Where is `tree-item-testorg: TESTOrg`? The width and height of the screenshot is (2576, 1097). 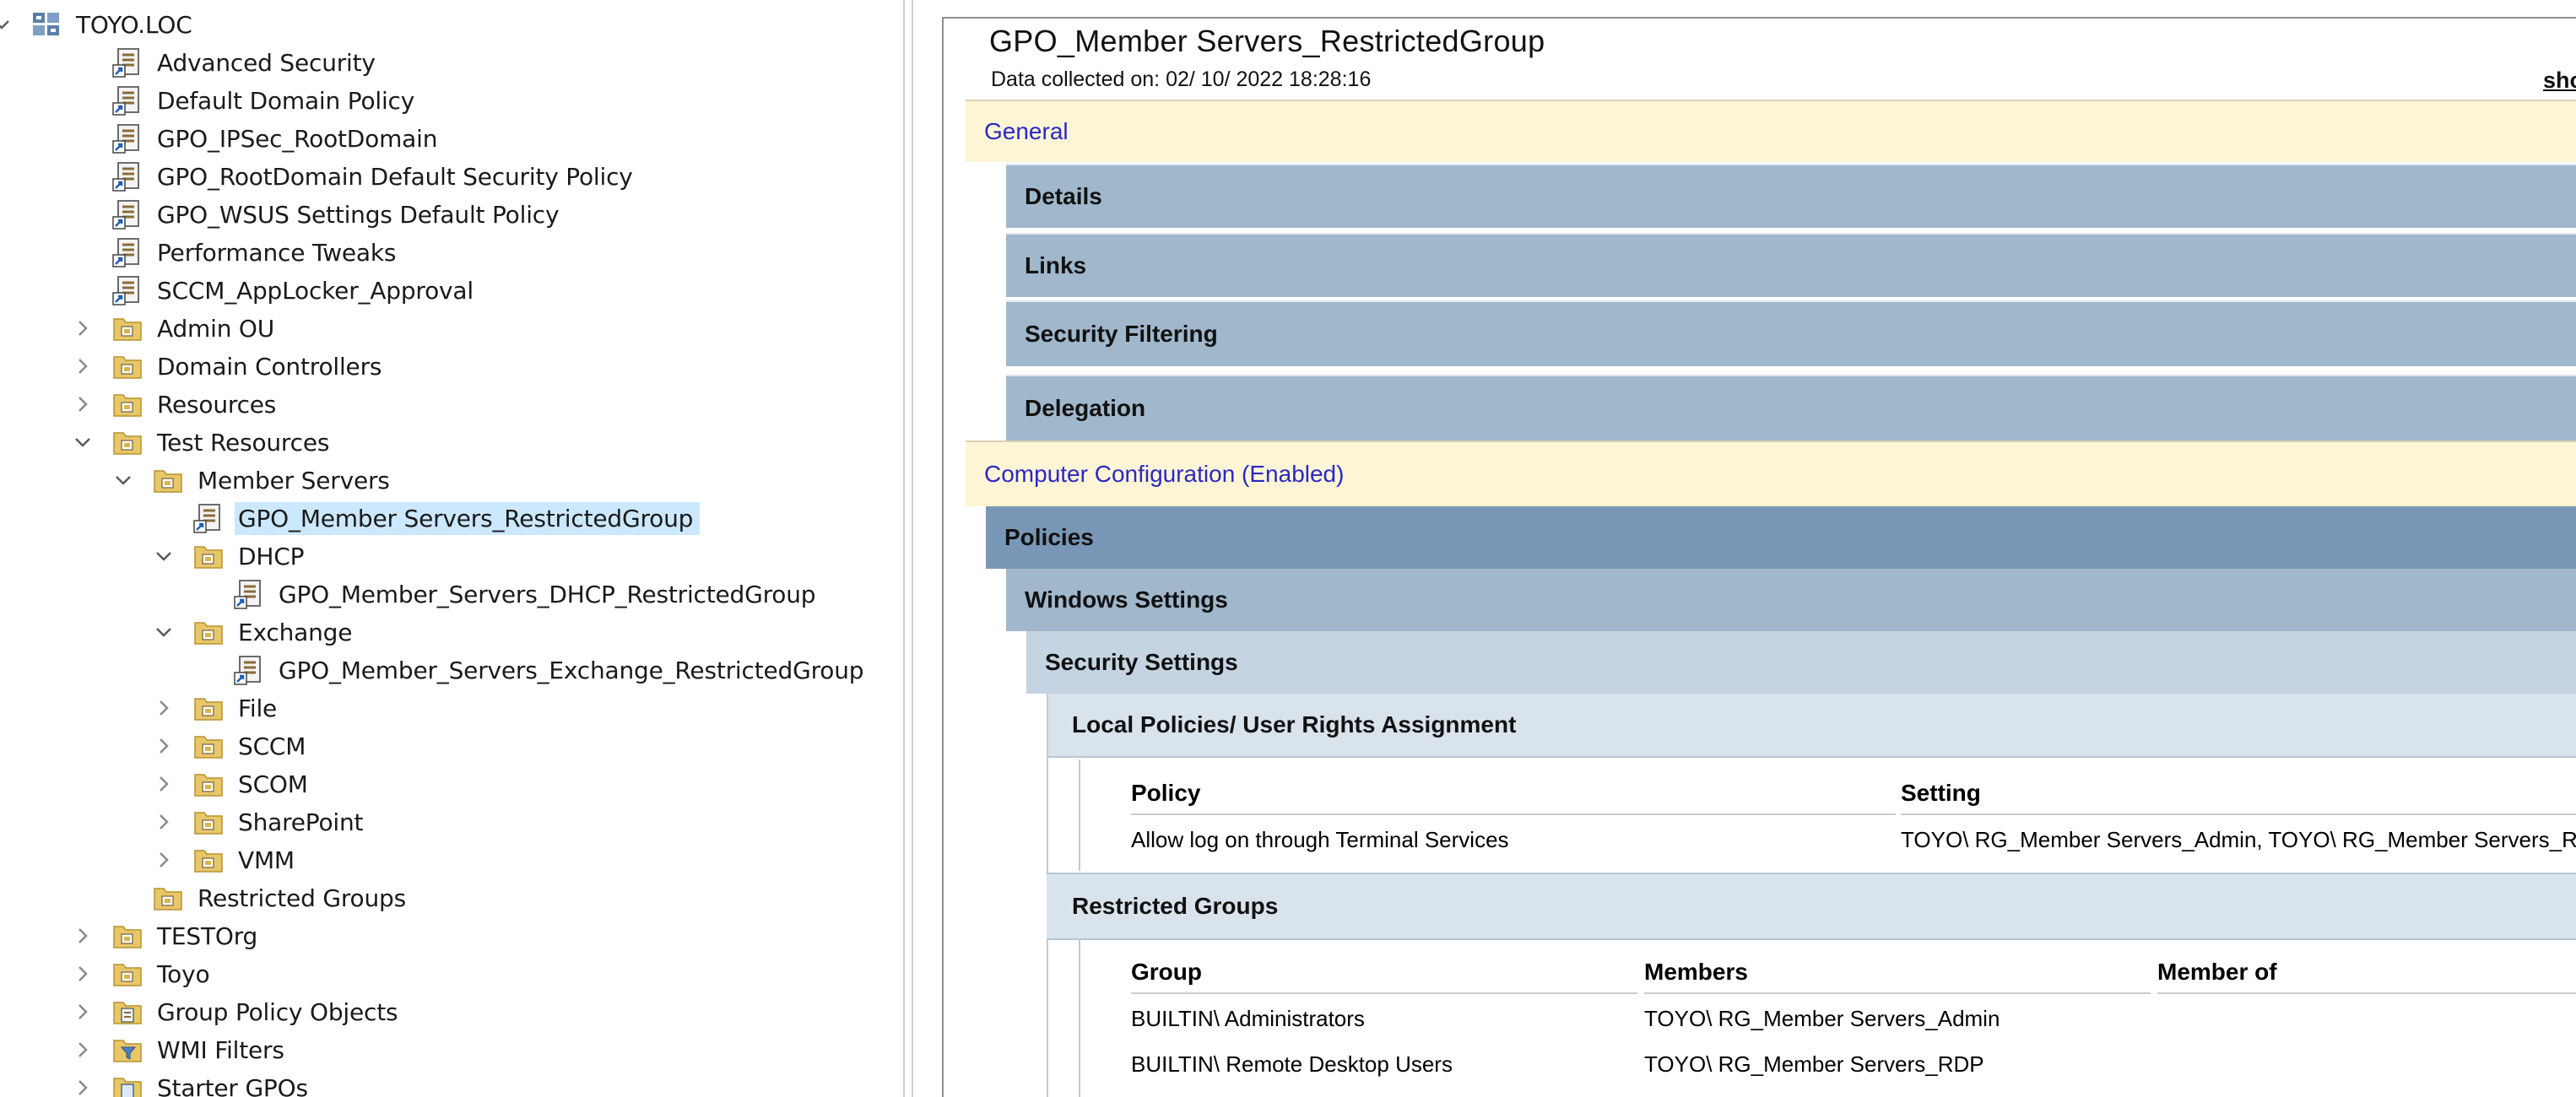
tree-item-testorg: TESTOrg is located at coordinates (171, 935).